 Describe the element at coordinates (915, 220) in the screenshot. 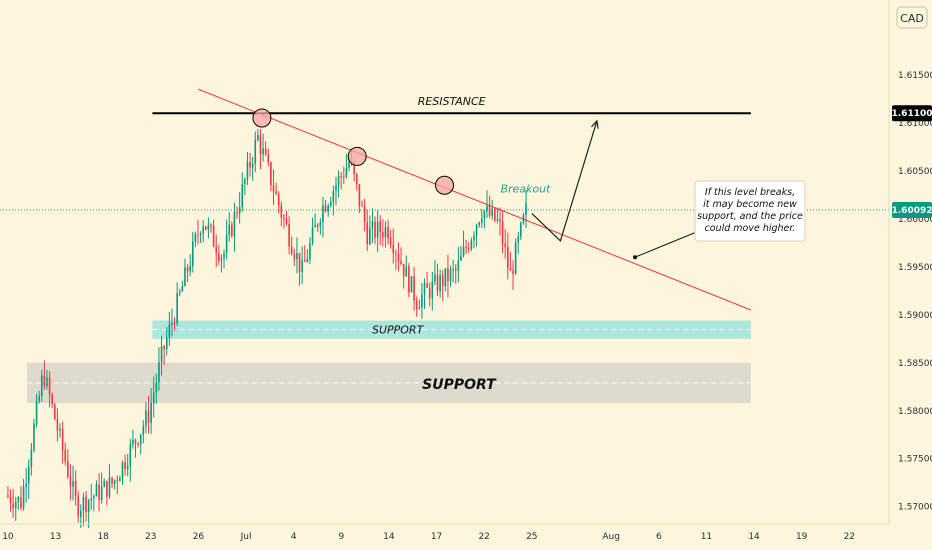

I see `price-tick-label: 1.60000` at that location.